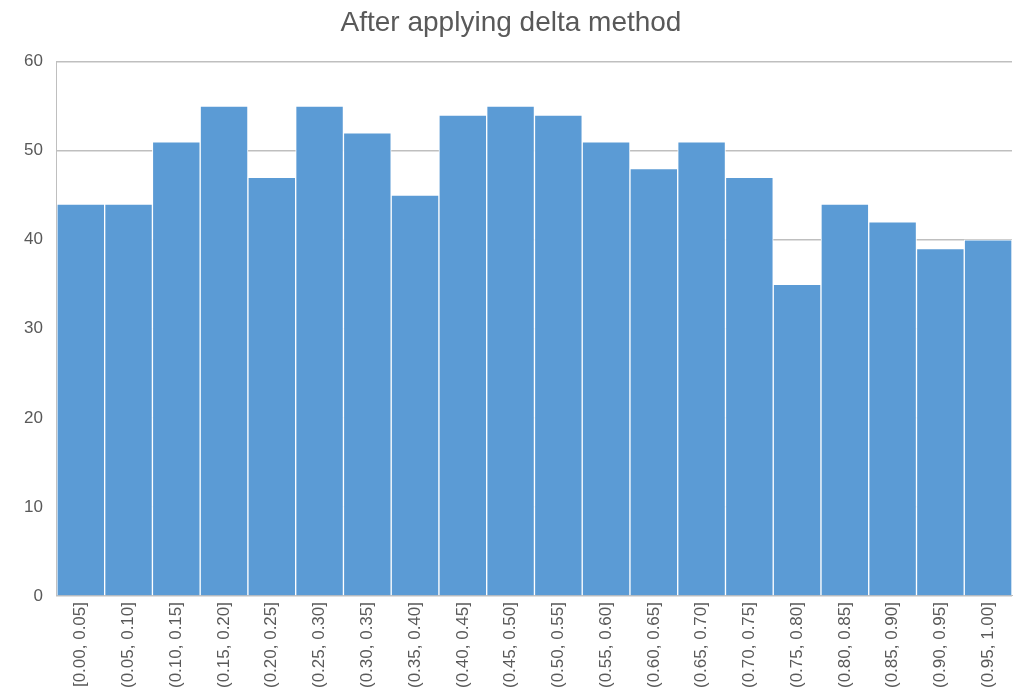 Image resolution: width=1022 pixels, height=694 pixels. What do you see at coordinates (366, 645) in the screenshot?
I see `x-tick-label: (0.30, 0.35]` at bounding box center [366, 645].